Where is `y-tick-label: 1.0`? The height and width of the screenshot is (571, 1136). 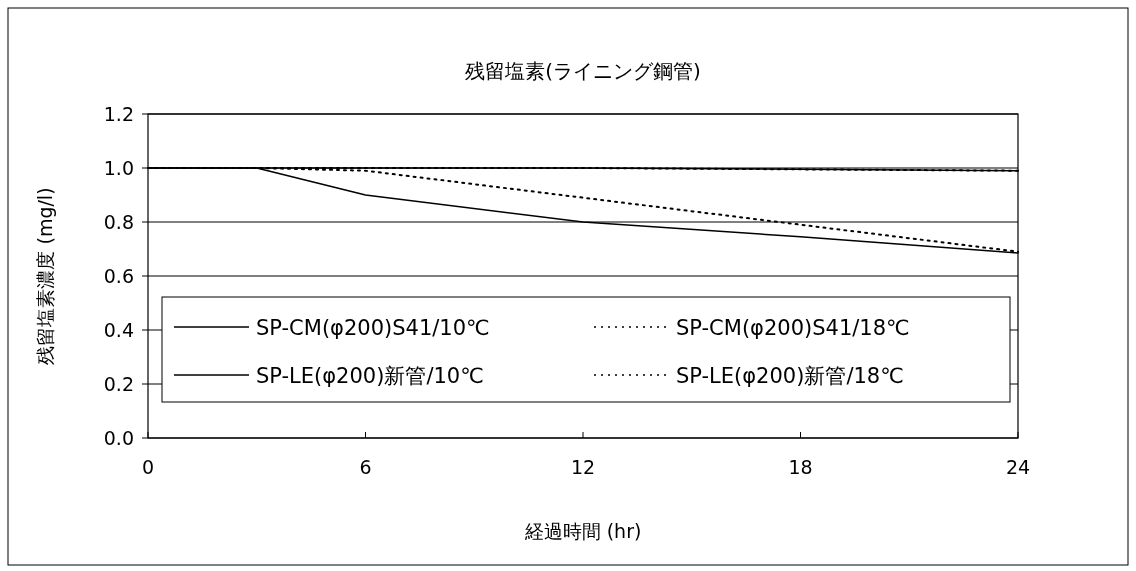
y-tick-label: 1.0 is located at coordinates (118, 168).